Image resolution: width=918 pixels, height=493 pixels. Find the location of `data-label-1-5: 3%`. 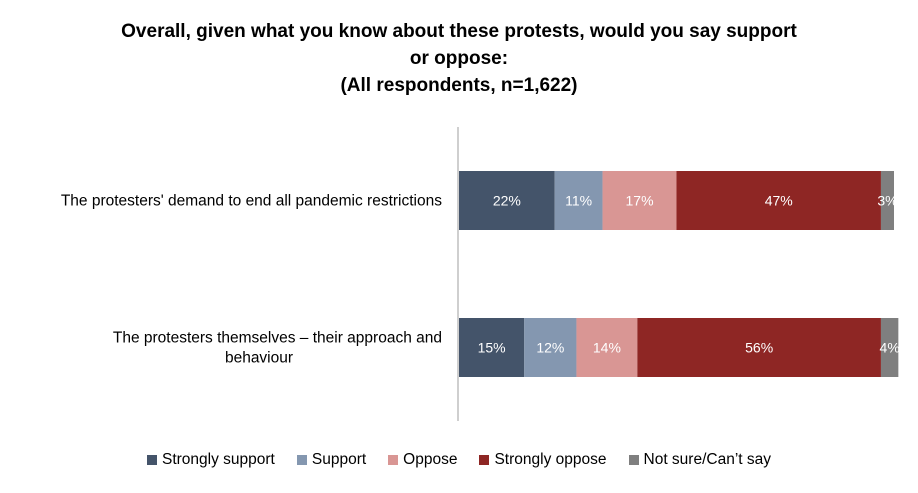

data-label-1-5: 3% is located at coordinates (887, 201).